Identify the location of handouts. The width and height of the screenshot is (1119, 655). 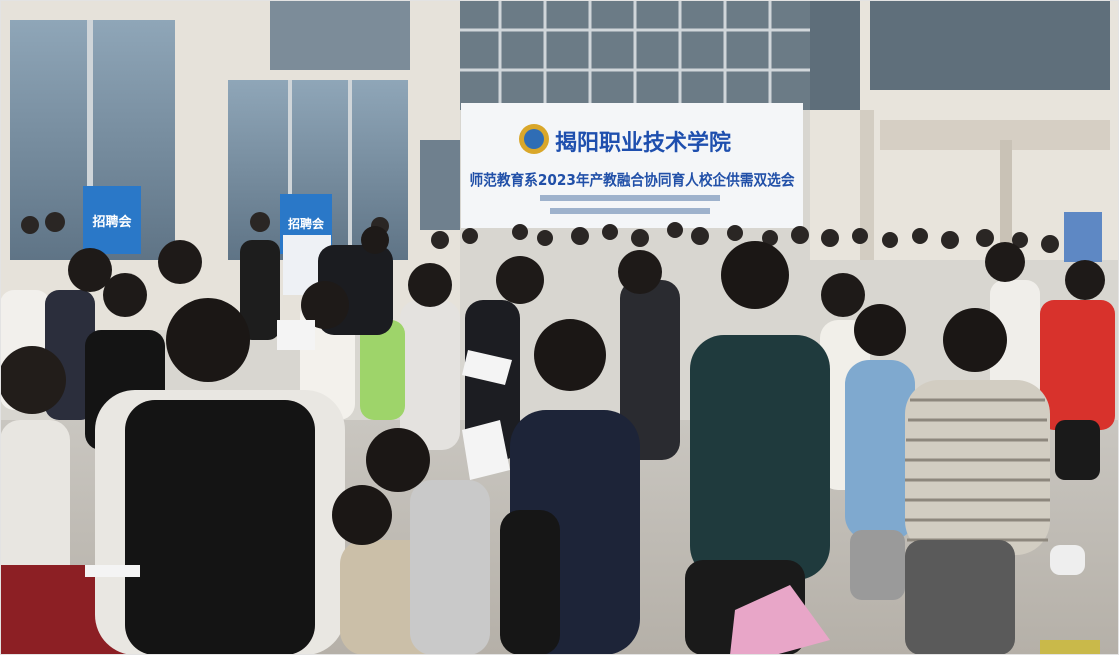
(298, 448).